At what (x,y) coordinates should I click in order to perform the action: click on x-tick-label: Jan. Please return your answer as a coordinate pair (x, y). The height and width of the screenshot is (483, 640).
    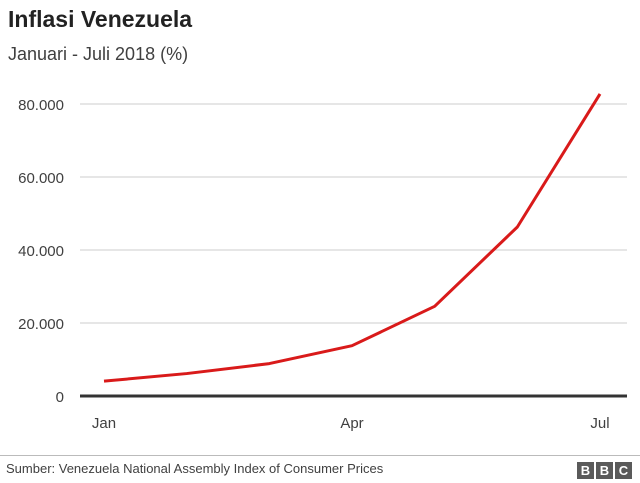
    Looking at the image, I should click on (104, 423).